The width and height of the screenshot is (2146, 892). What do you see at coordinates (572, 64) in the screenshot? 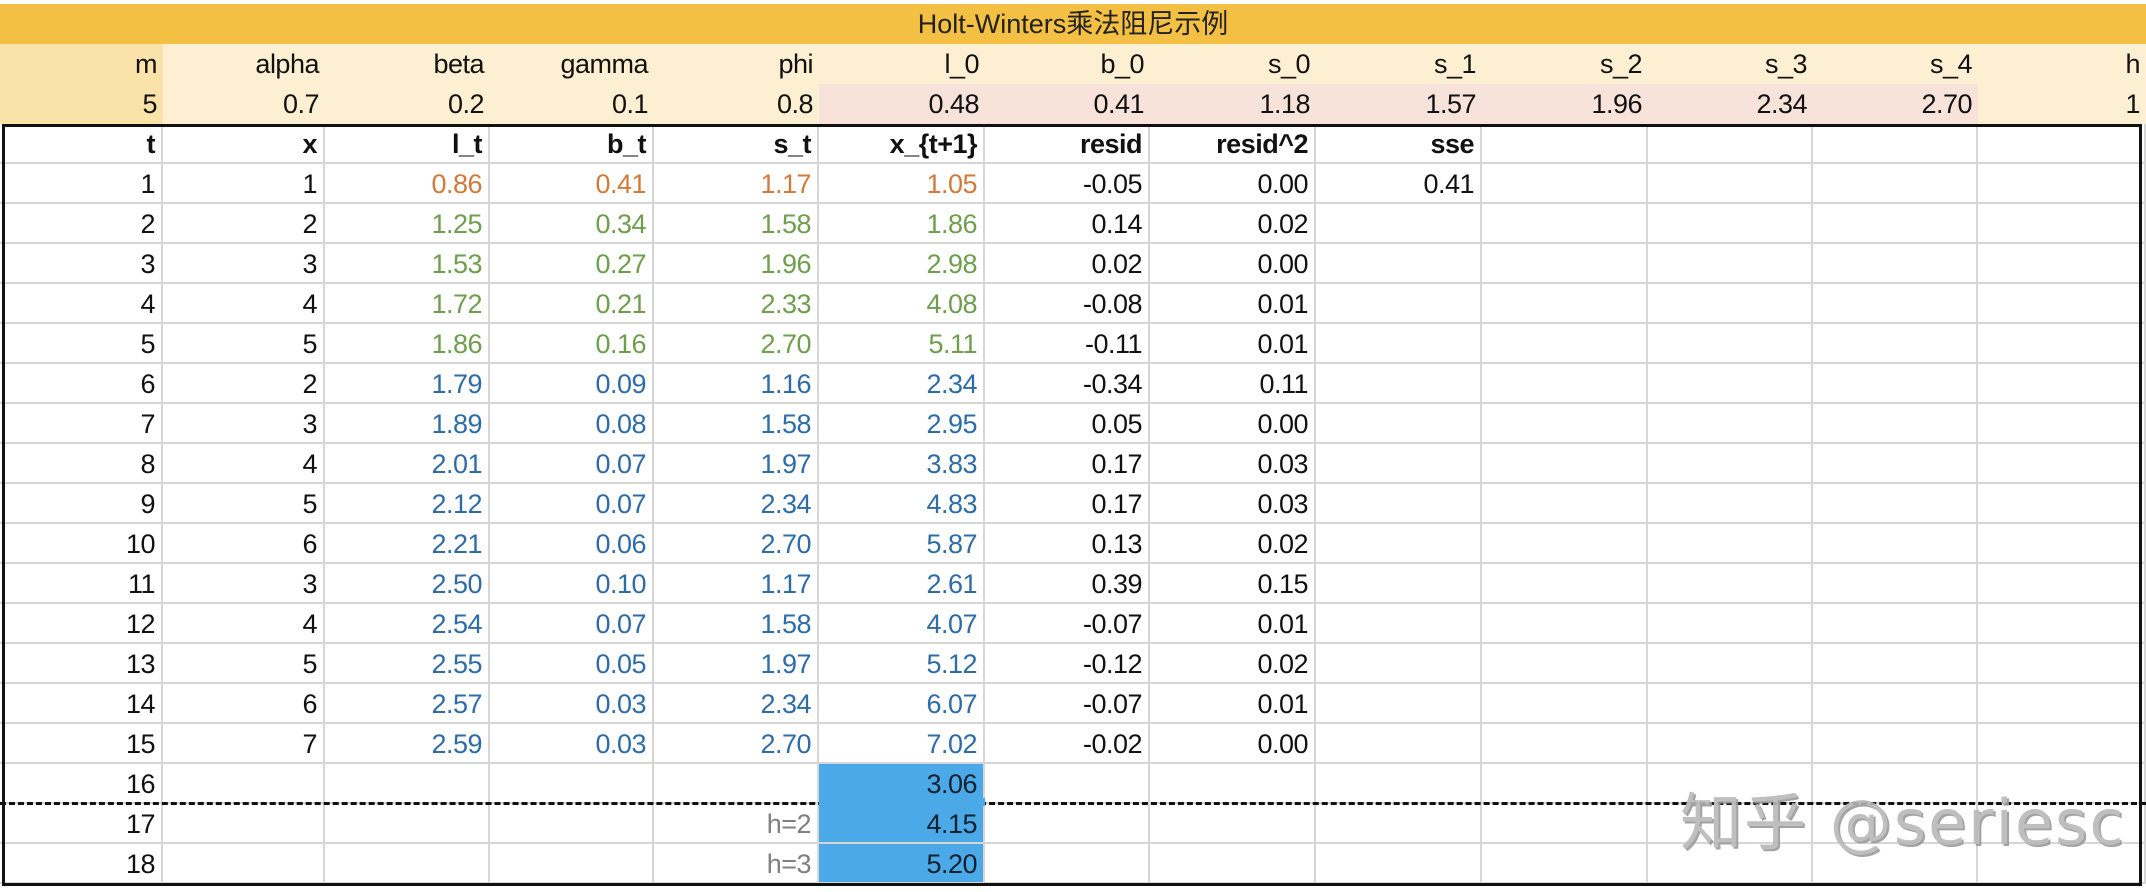
I see `param-header-gamma: gamma` at bounding box center [572, 64].